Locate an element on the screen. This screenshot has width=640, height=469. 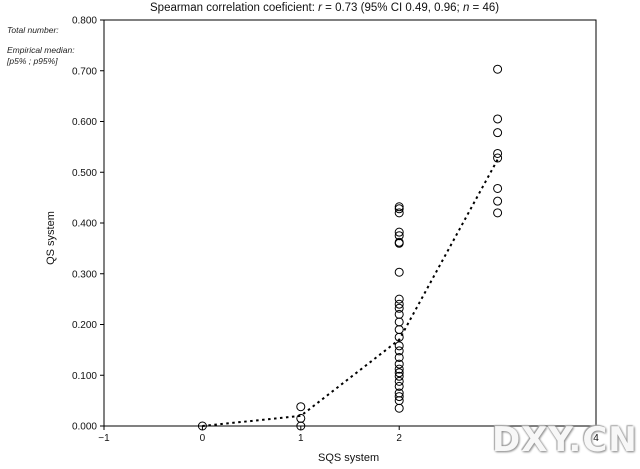
title-n-symbol: n is located at coordinates (466, 8).